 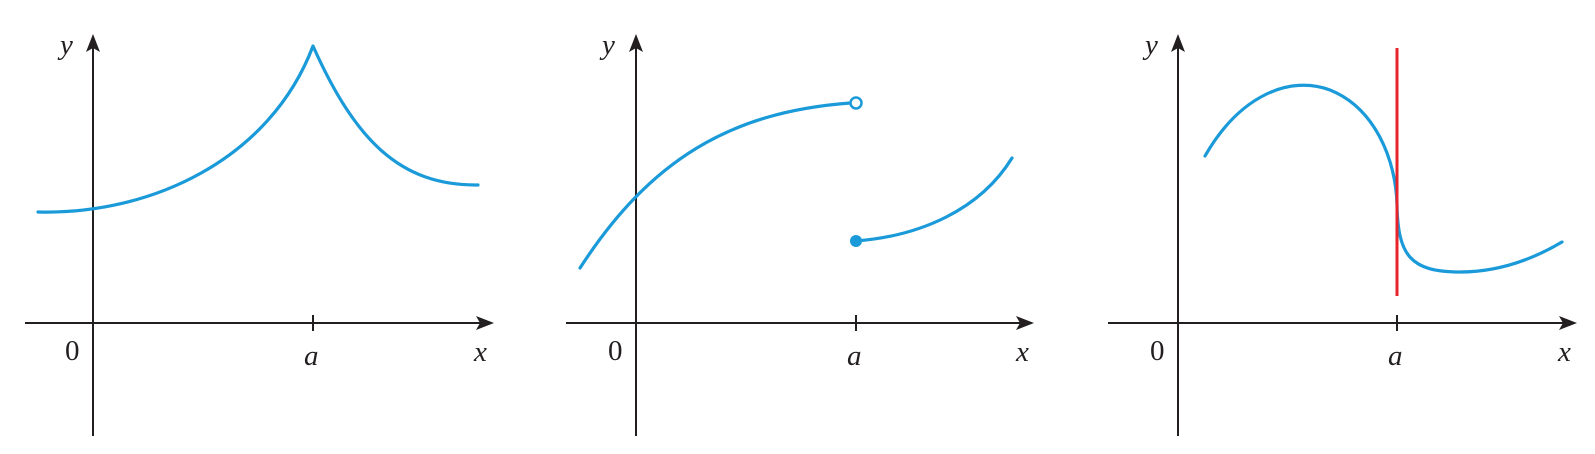 What do you see at coordinates (480, 352) in the screenshot?
I see `panel-1-x-label: x` at bounding box center [480, 352].